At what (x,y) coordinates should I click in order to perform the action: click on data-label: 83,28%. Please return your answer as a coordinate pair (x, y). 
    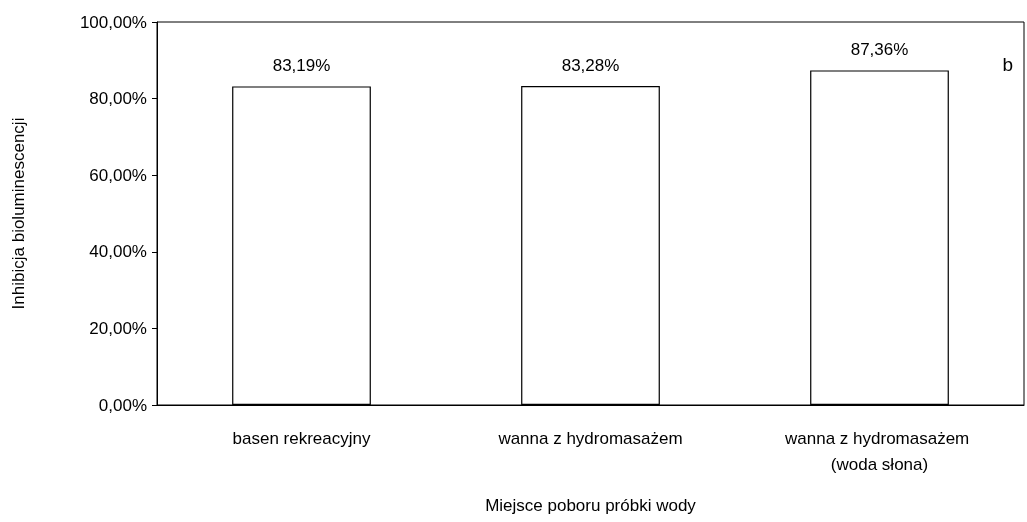
    Looking at the image, I should click on (590, 66).